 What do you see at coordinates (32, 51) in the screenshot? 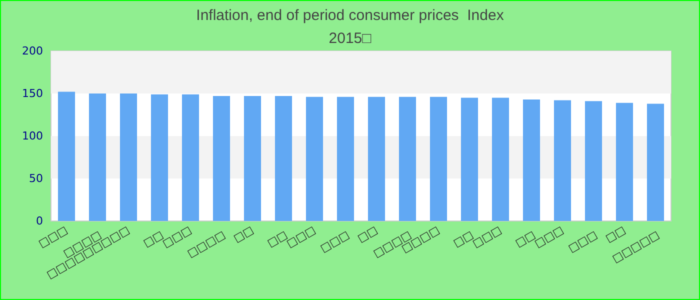
I see `y-tick-label: 200` at bounding box center [32, 51].